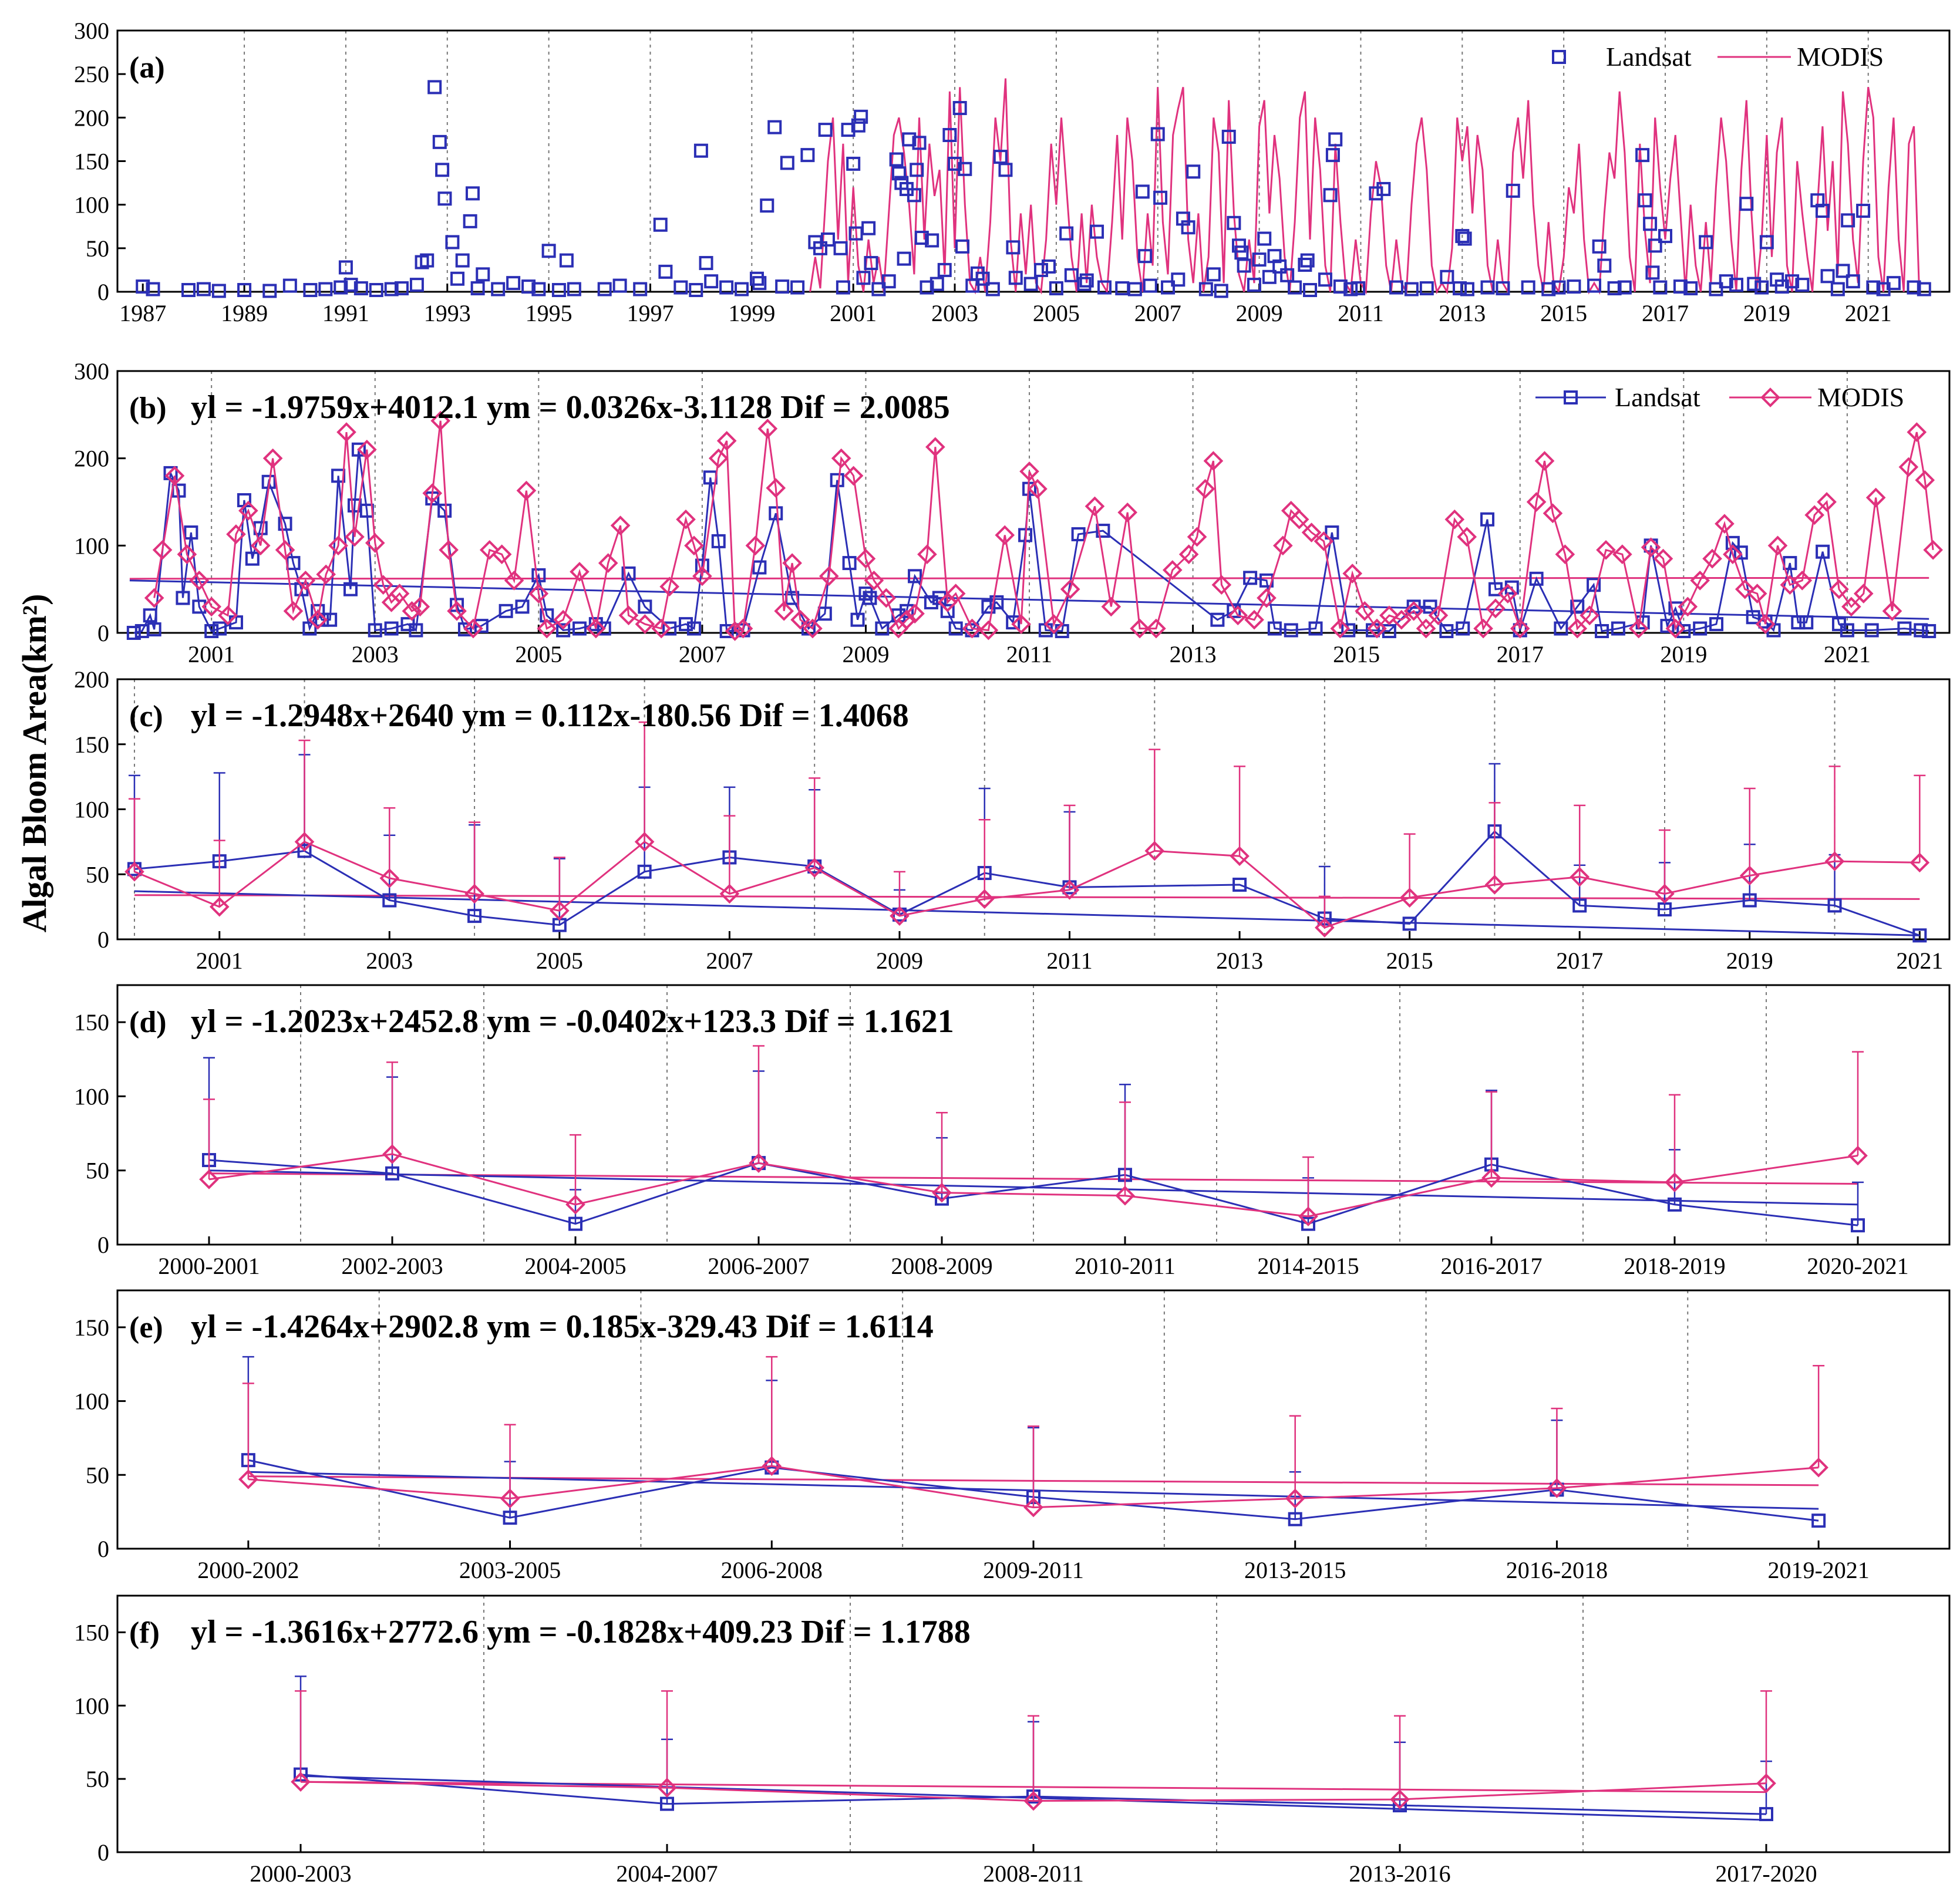 The height and width of the screenshot is (1898, 1960). I want to click on x-tick-label: 2013, so click(1239, 961).